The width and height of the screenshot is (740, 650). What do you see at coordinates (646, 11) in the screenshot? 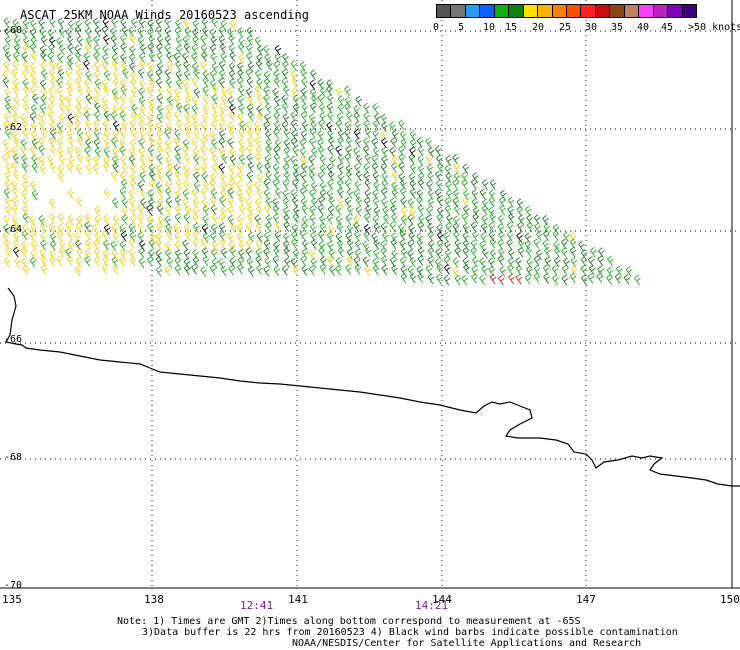
I see `legend-swatch` at bounding box center [646, 11].